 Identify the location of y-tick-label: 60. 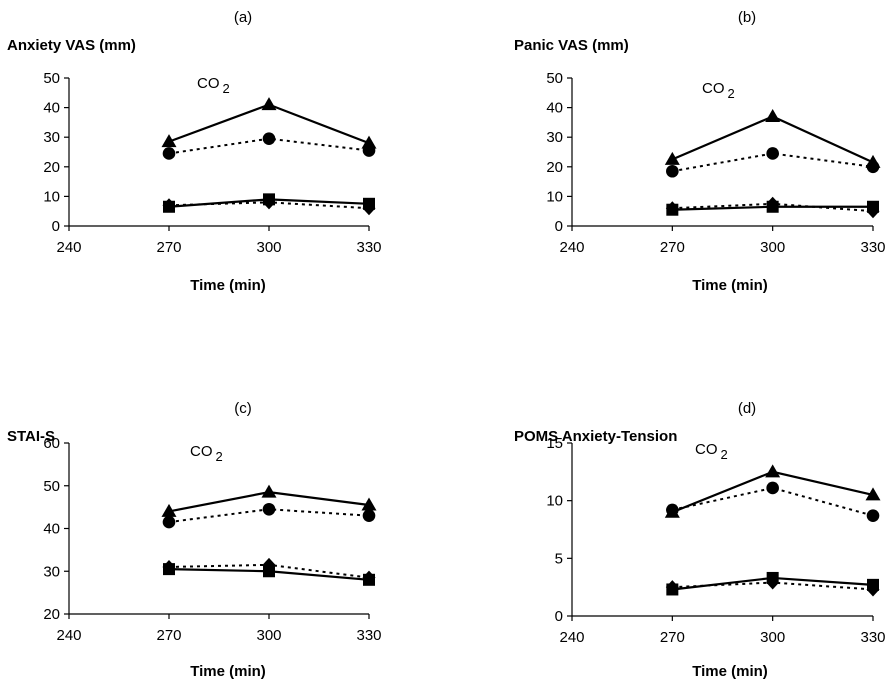
(51, 443).